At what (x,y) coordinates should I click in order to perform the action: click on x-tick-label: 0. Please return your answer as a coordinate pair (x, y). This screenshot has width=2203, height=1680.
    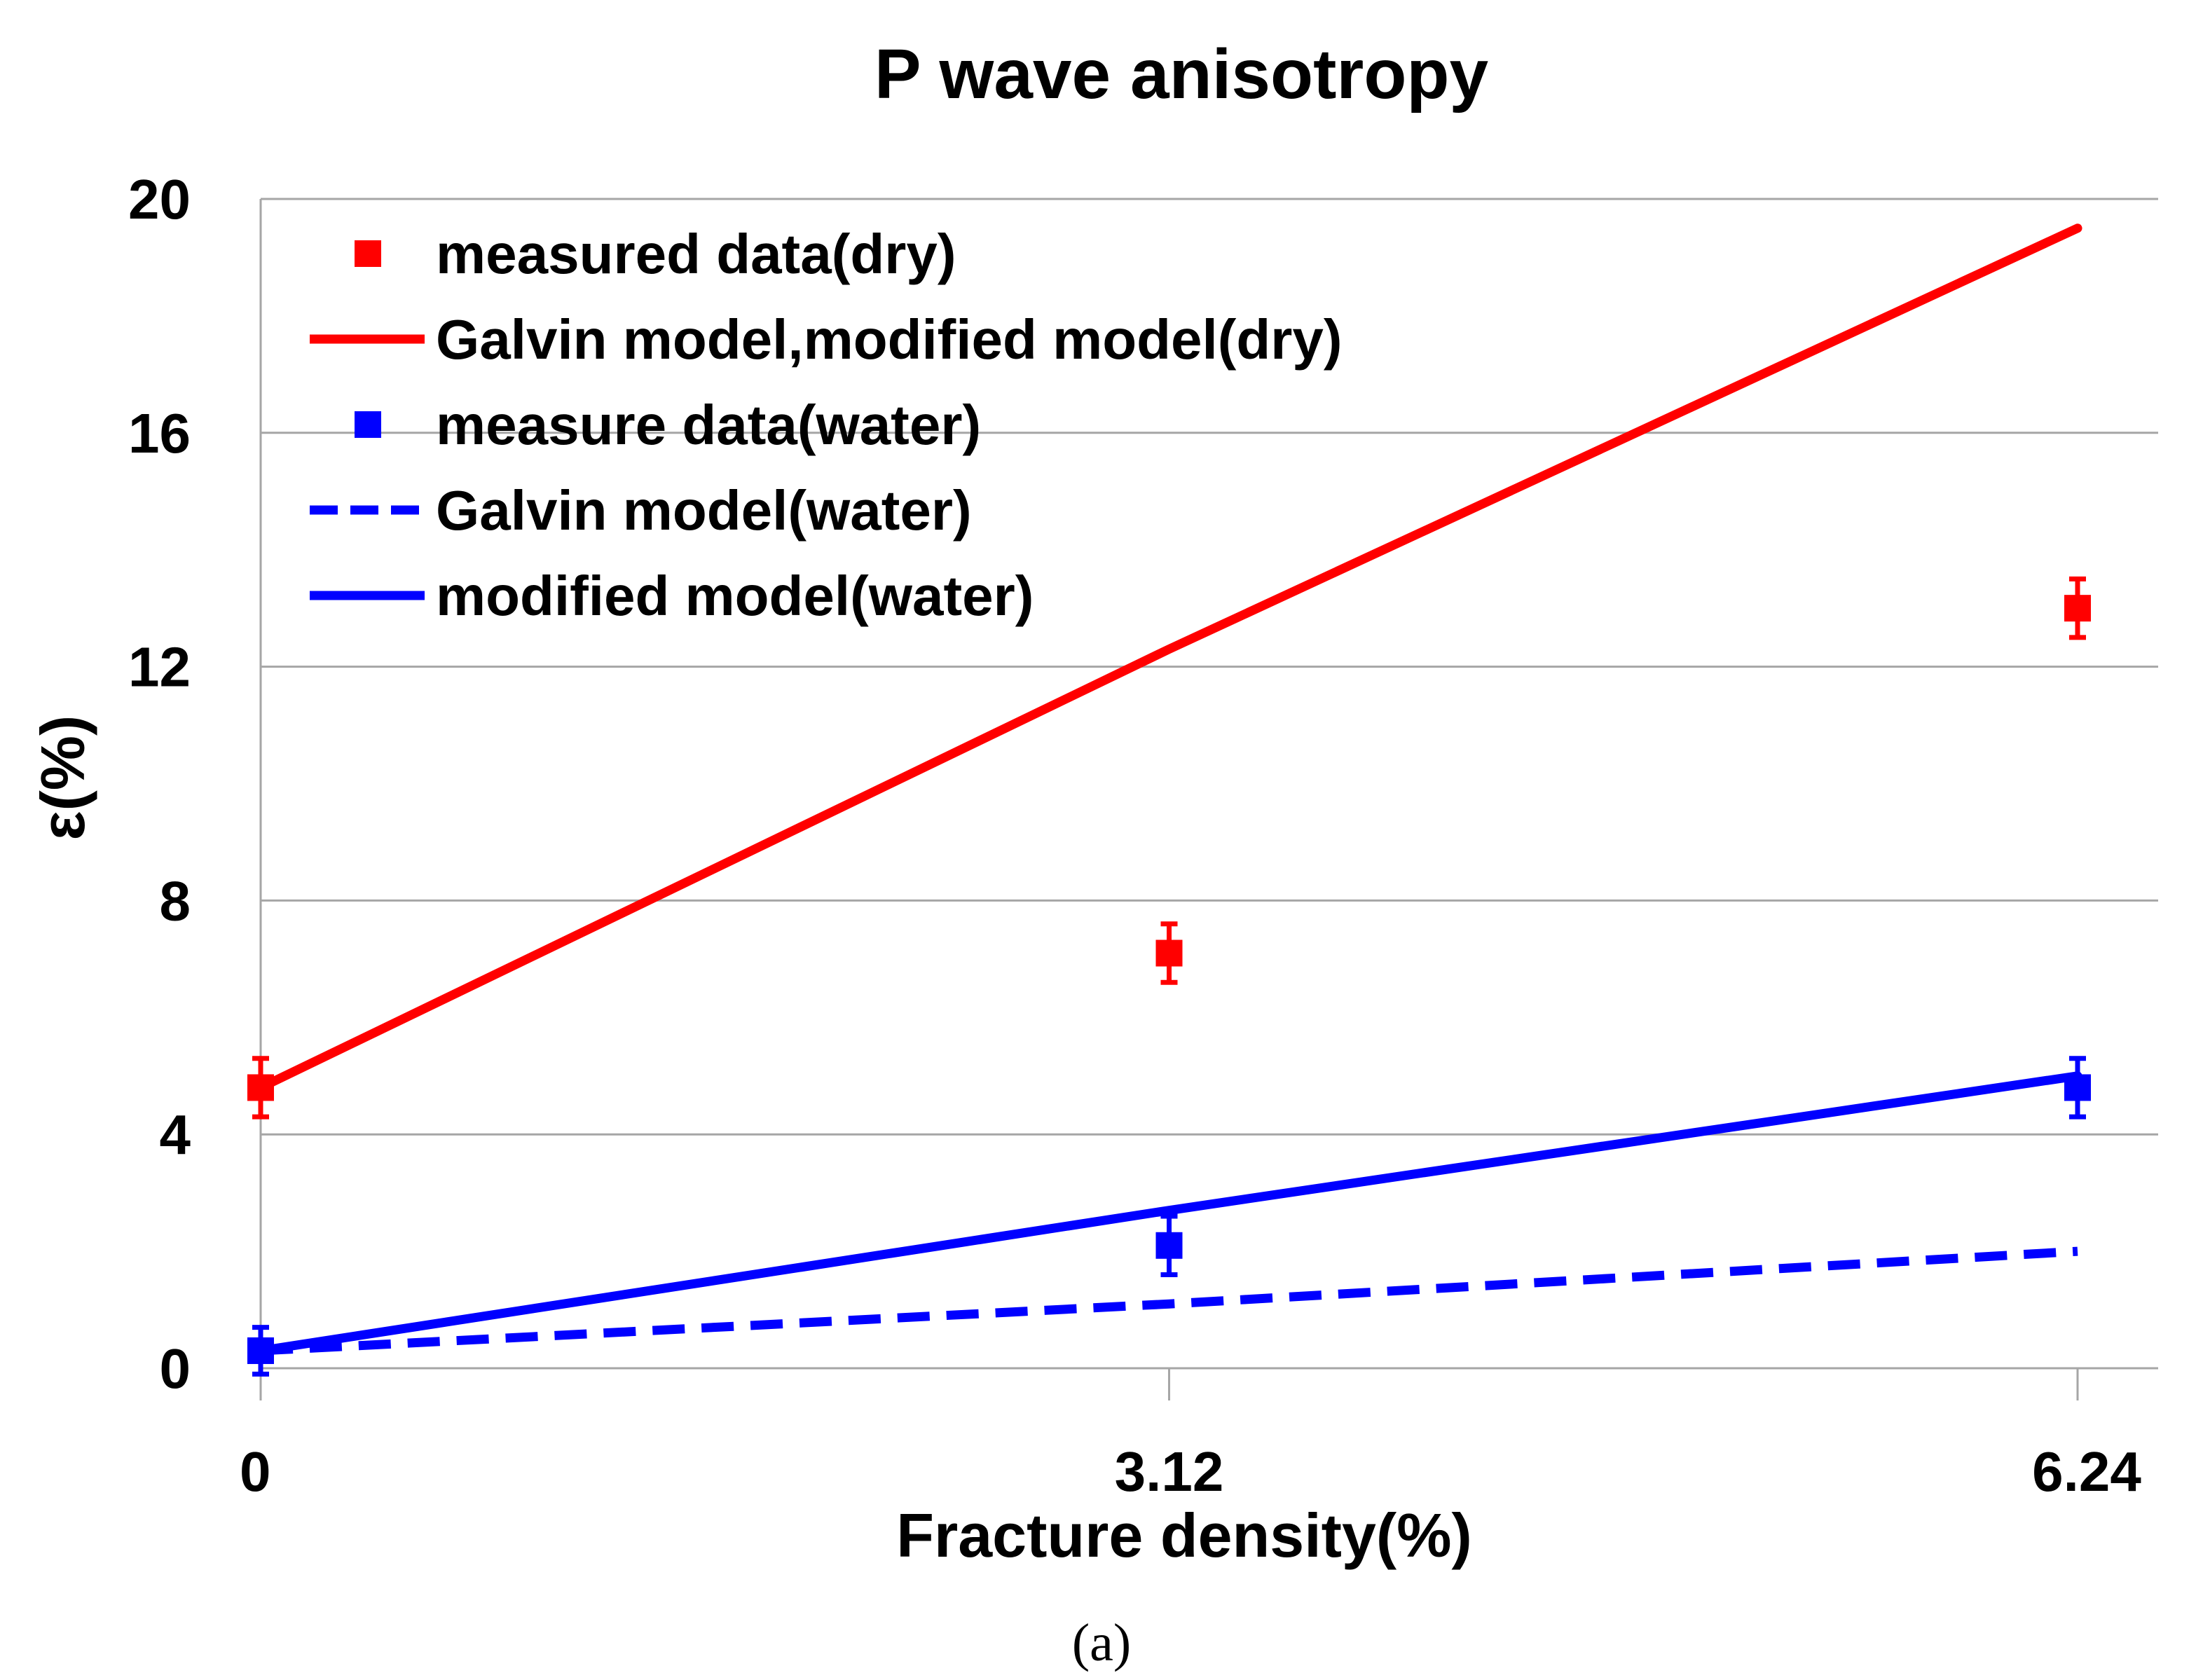
    Looking at the image, I should click on (255, 1472).